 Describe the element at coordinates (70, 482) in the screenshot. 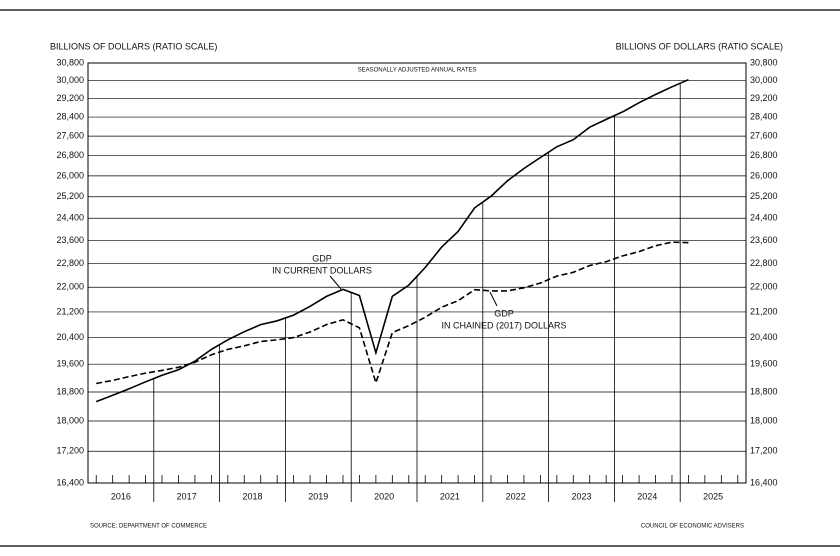

I see `y-tick-label: 16,400` at that location.